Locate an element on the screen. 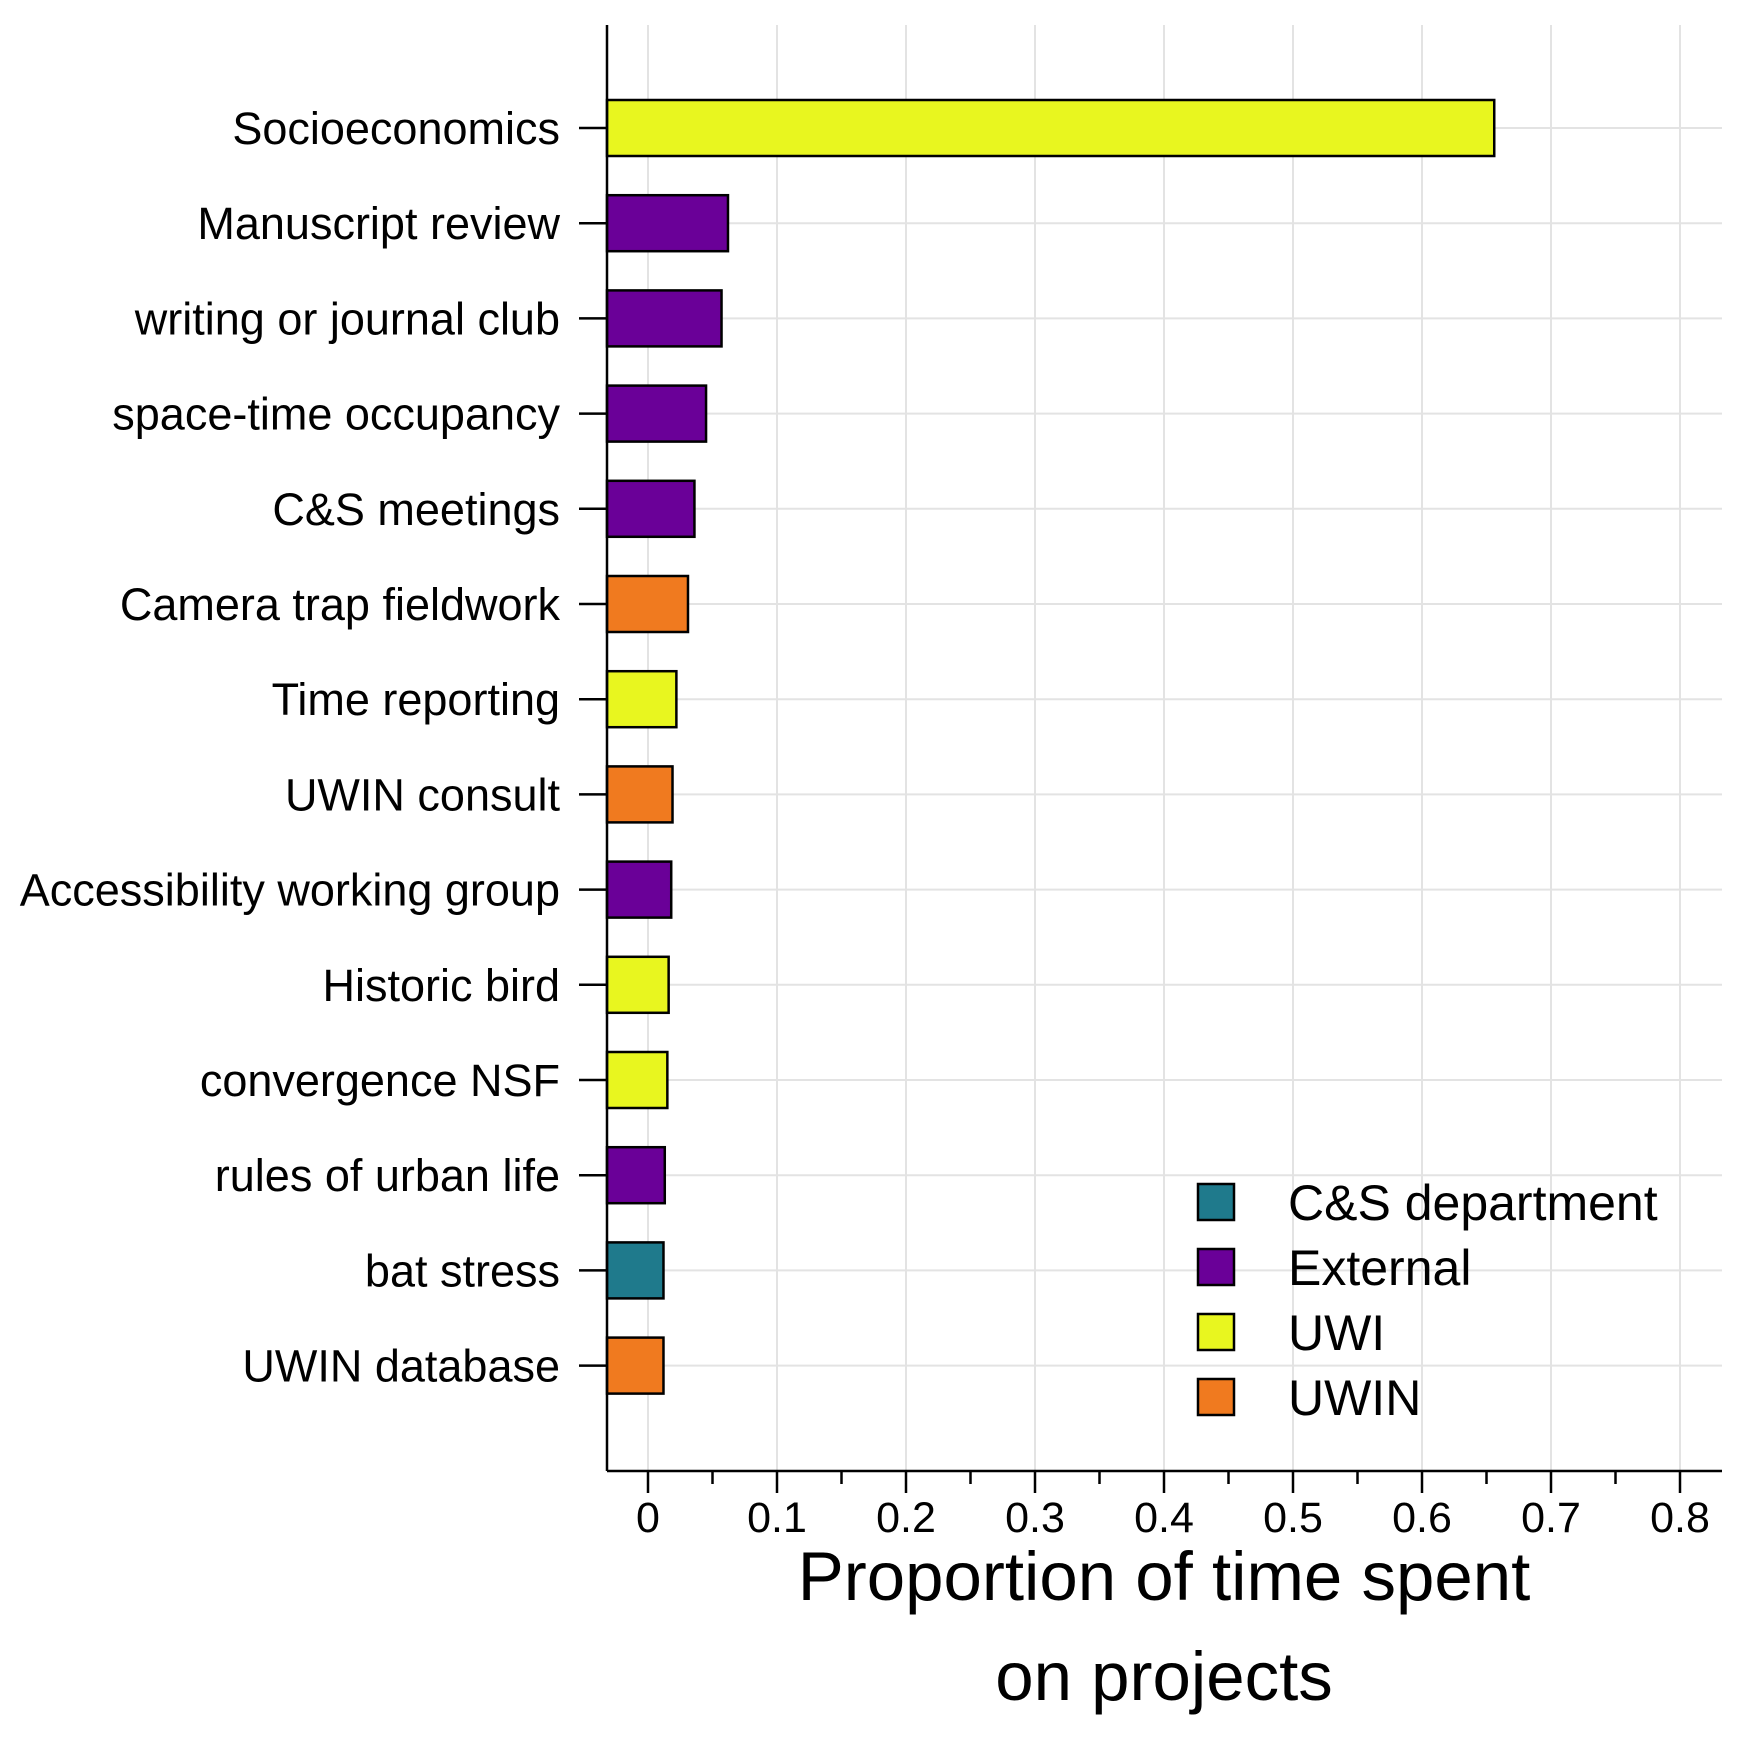 The height and width of the screenshot is (1755, 1750). category-label: Historic bird is located at coordinates (441, 985).